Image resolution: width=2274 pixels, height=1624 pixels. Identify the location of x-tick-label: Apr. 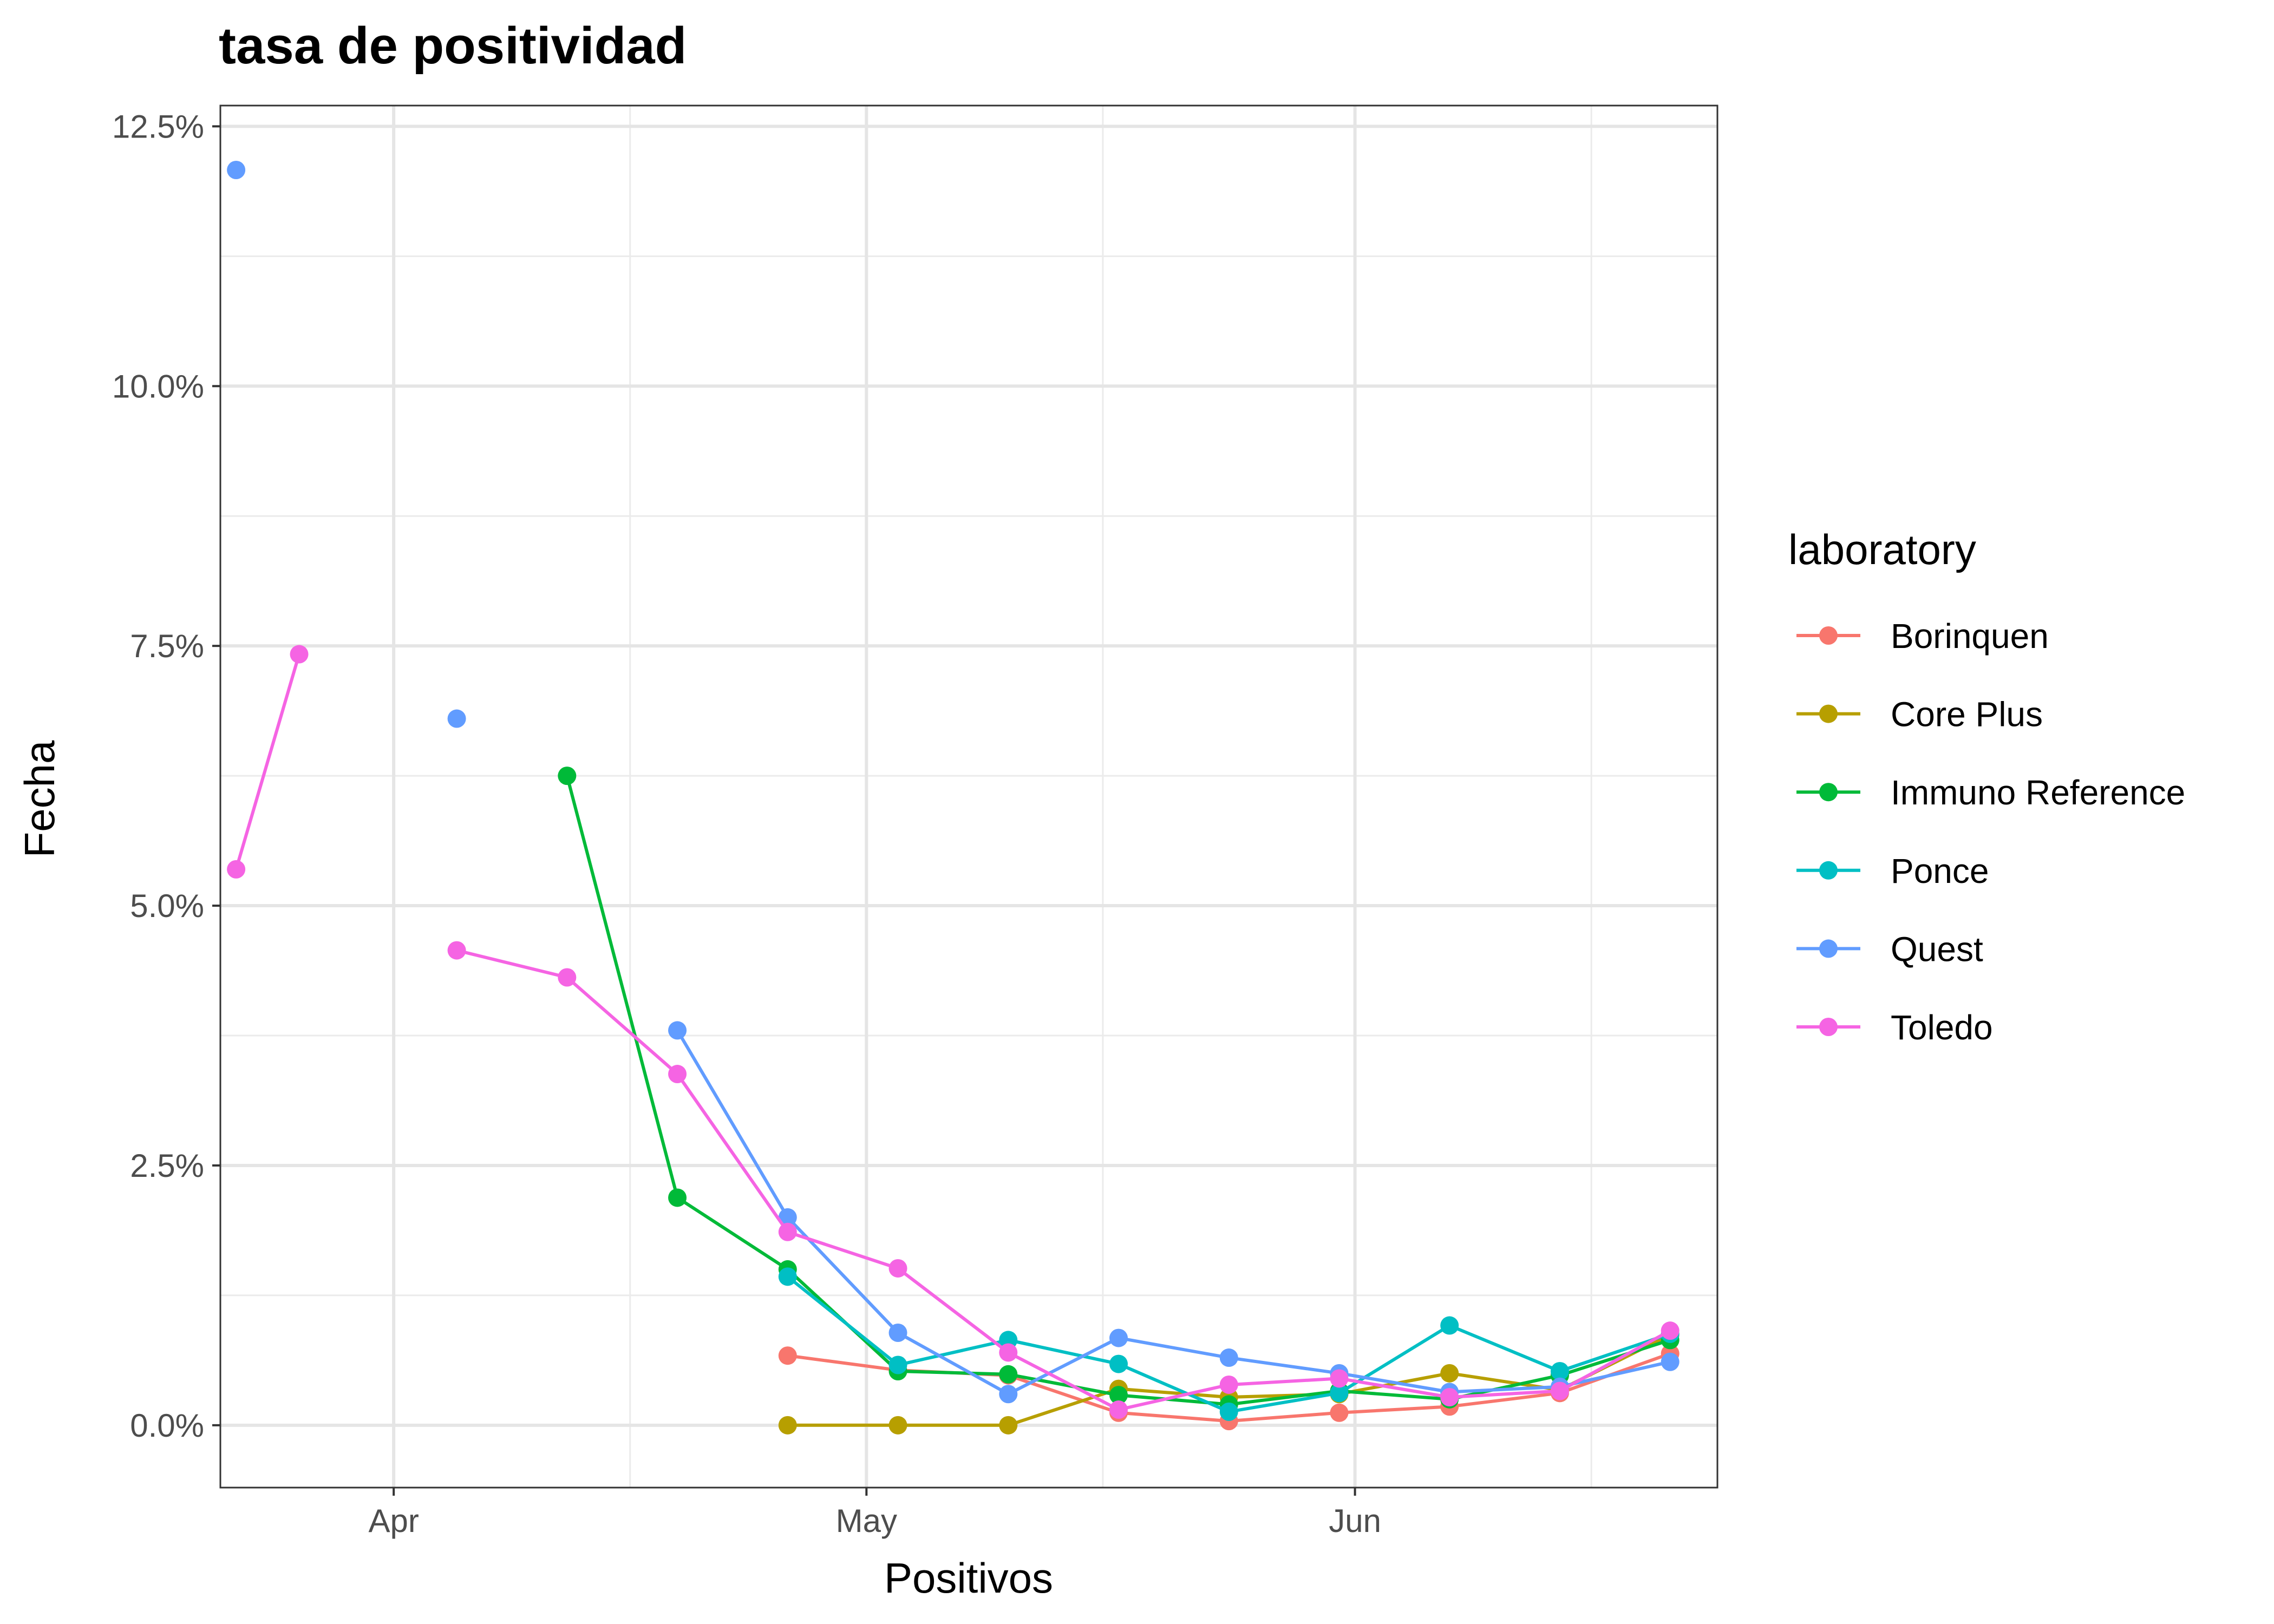
(393, 1521).